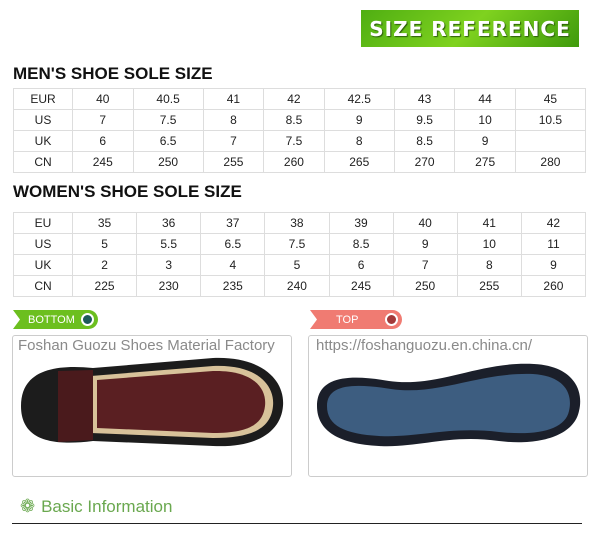  What do you see at coordinates (107, 506) in the screenshot?
I see `basic-title: Basic Information` at bounding box center [107, 506].